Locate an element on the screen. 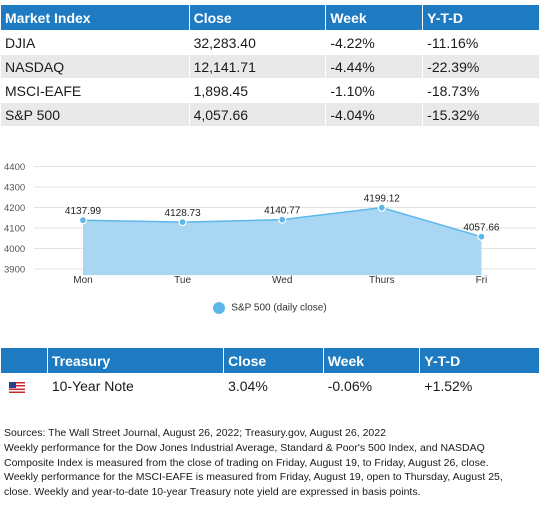  index-close: 1,898.45 is located at coordinates (257, 90).